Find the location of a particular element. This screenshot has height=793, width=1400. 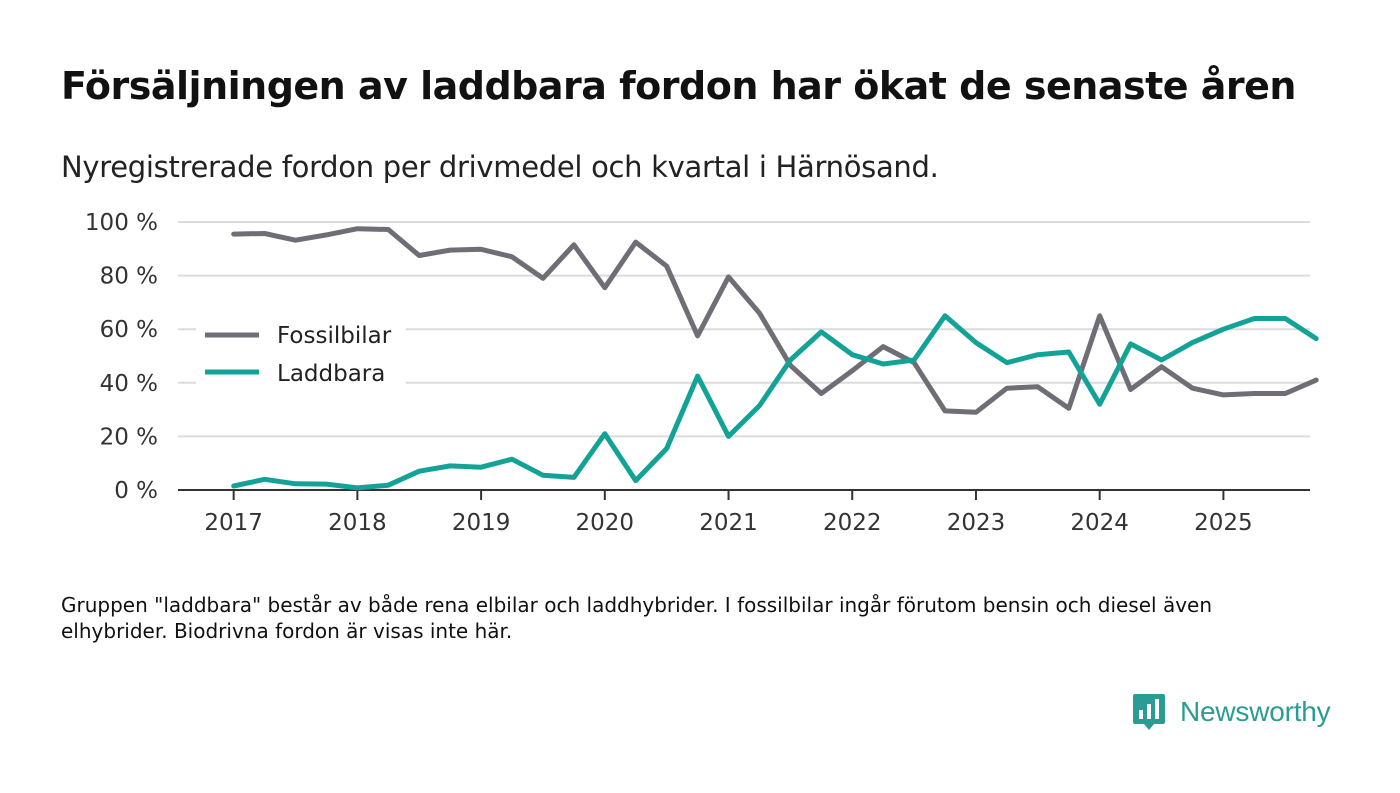

newsworthy-logo: Newsworthy is located at coordinates (1231, 712).